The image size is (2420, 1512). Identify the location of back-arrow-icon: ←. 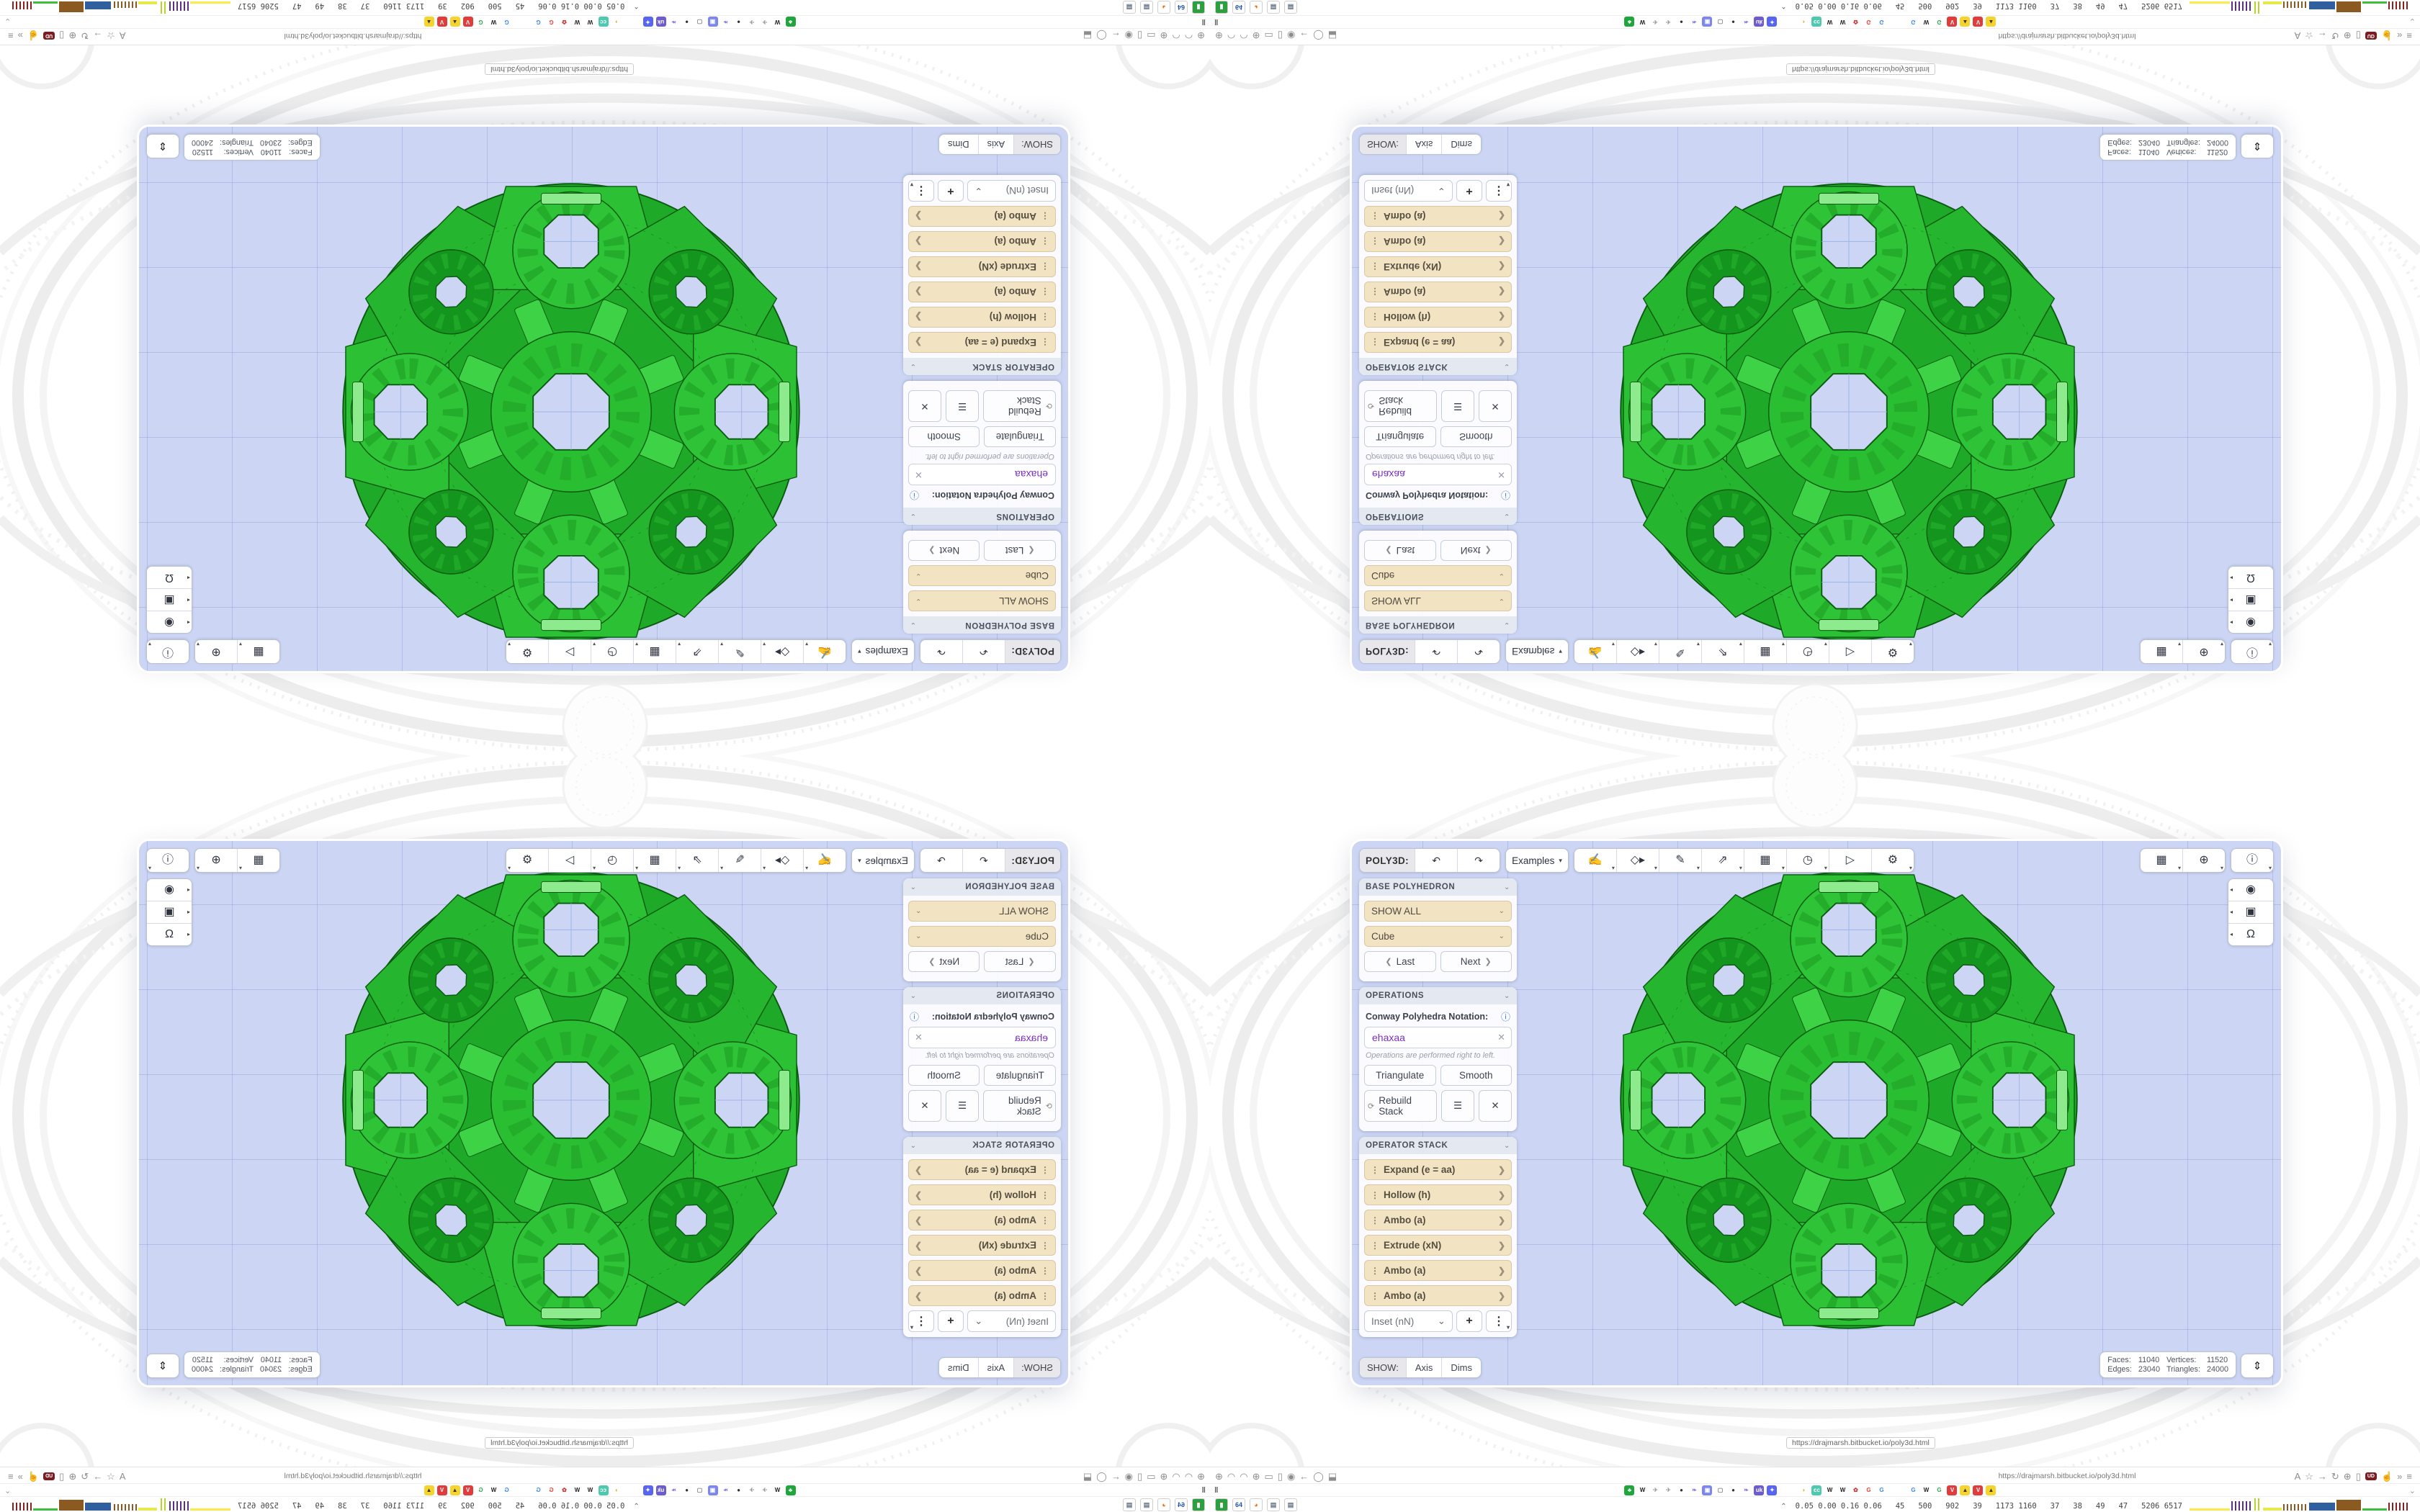
(1116, 1476).